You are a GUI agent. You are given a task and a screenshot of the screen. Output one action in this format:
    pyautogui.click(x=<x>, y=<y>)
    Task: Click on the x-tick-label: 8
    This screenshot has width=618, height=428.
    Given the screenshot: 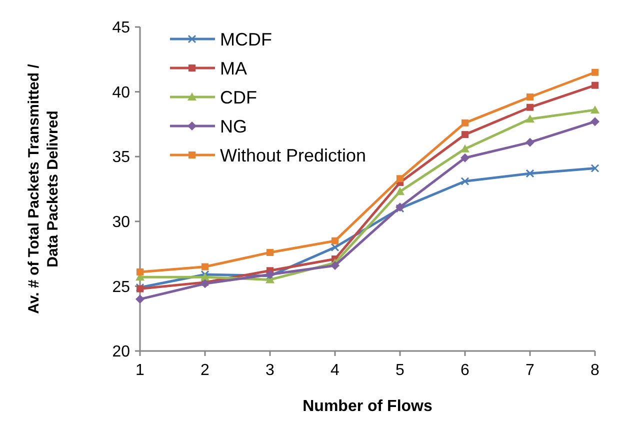 What is the action you would take?
    pyautogui.click(x=595, y=370)
    